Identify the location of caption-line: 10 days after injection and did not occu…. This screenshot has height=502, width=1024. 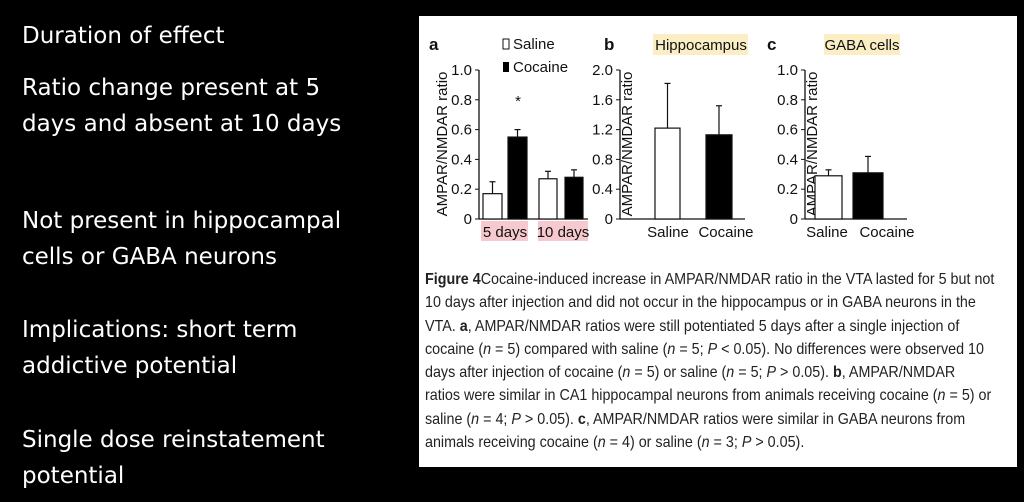
(720, 302).